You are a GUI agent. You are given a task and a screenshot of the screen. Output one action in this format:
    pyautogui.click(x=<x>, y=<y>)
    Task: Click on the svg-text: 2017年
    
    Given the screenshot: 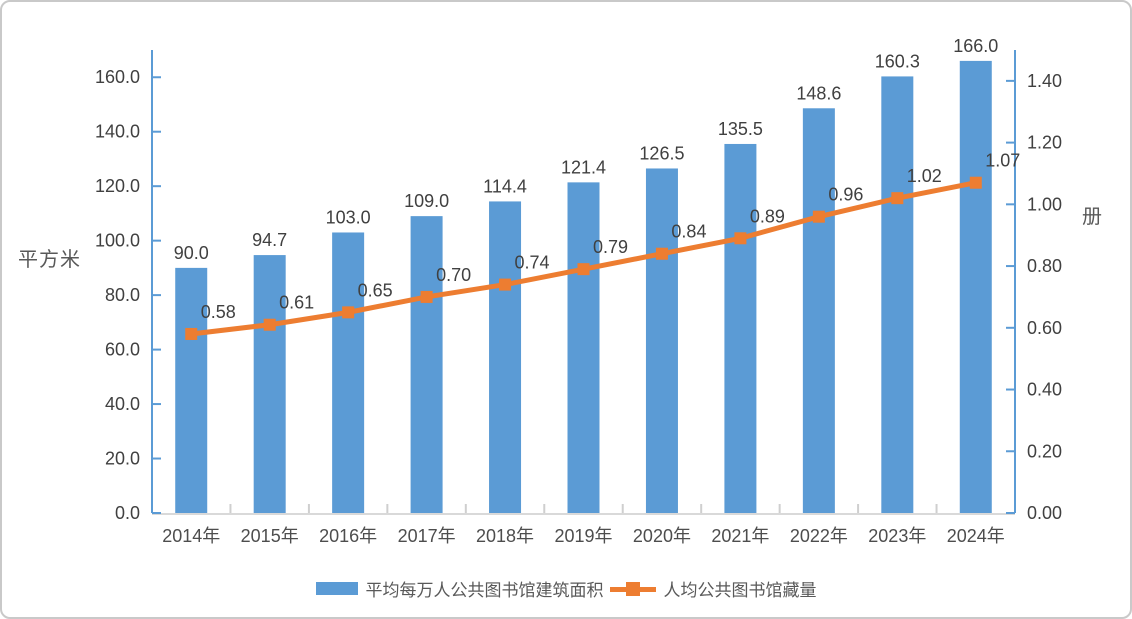 What is the action you would take?
    pyautogui.click(x=427, y=536)
    